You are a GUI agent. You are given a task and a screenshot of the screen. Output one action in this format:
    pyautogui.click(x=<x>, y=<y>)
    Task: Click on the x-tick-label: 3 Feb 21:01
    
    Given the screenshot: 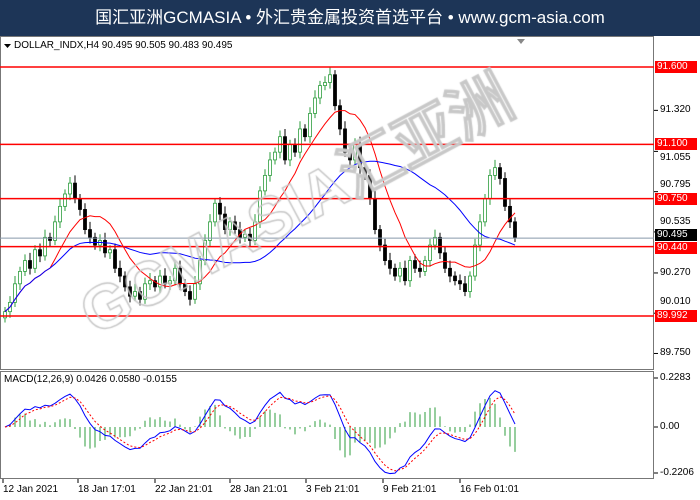 What is the action you would take?
    pyautogui.click(x=333, y=489)
    